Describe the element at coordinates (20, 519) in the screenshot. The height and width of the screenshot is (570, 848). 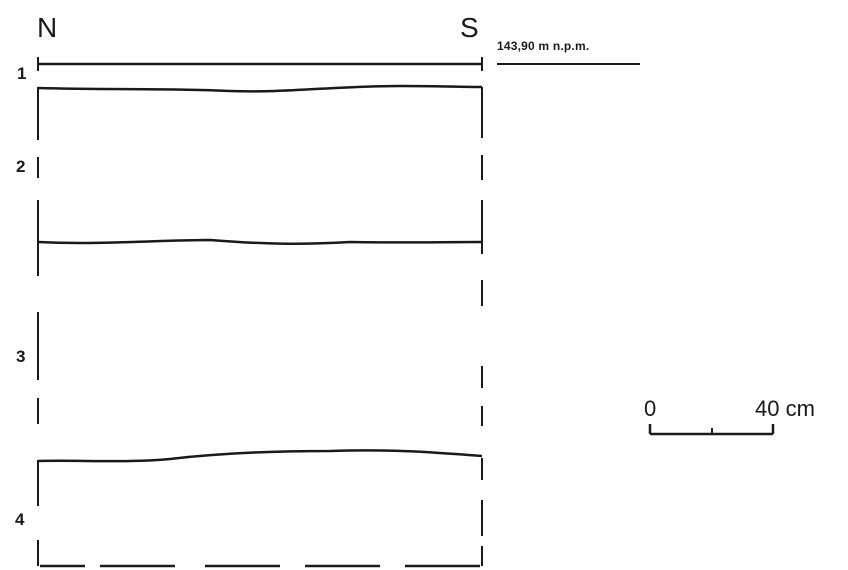
I see `layer-label-4: 4` at that location.